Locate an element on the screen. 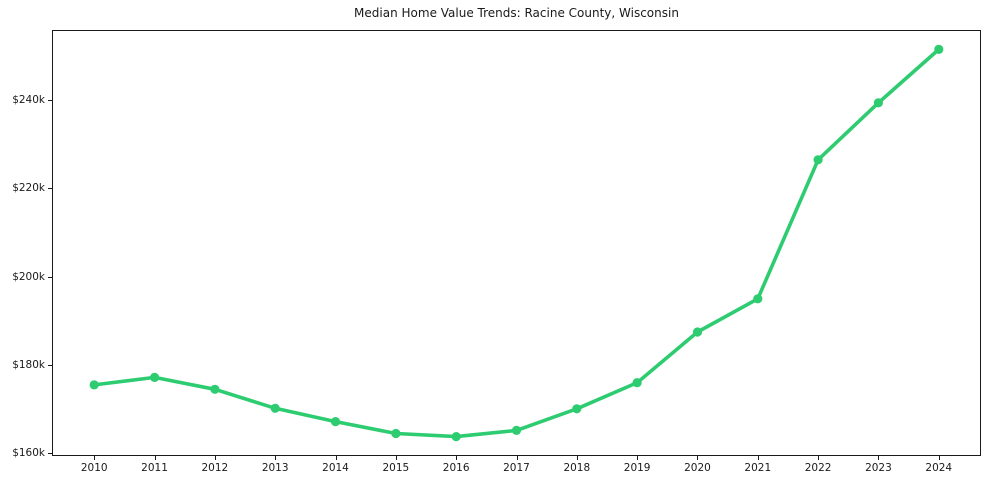  x-tick-label: 2019 is located at coordinates (637, 468).